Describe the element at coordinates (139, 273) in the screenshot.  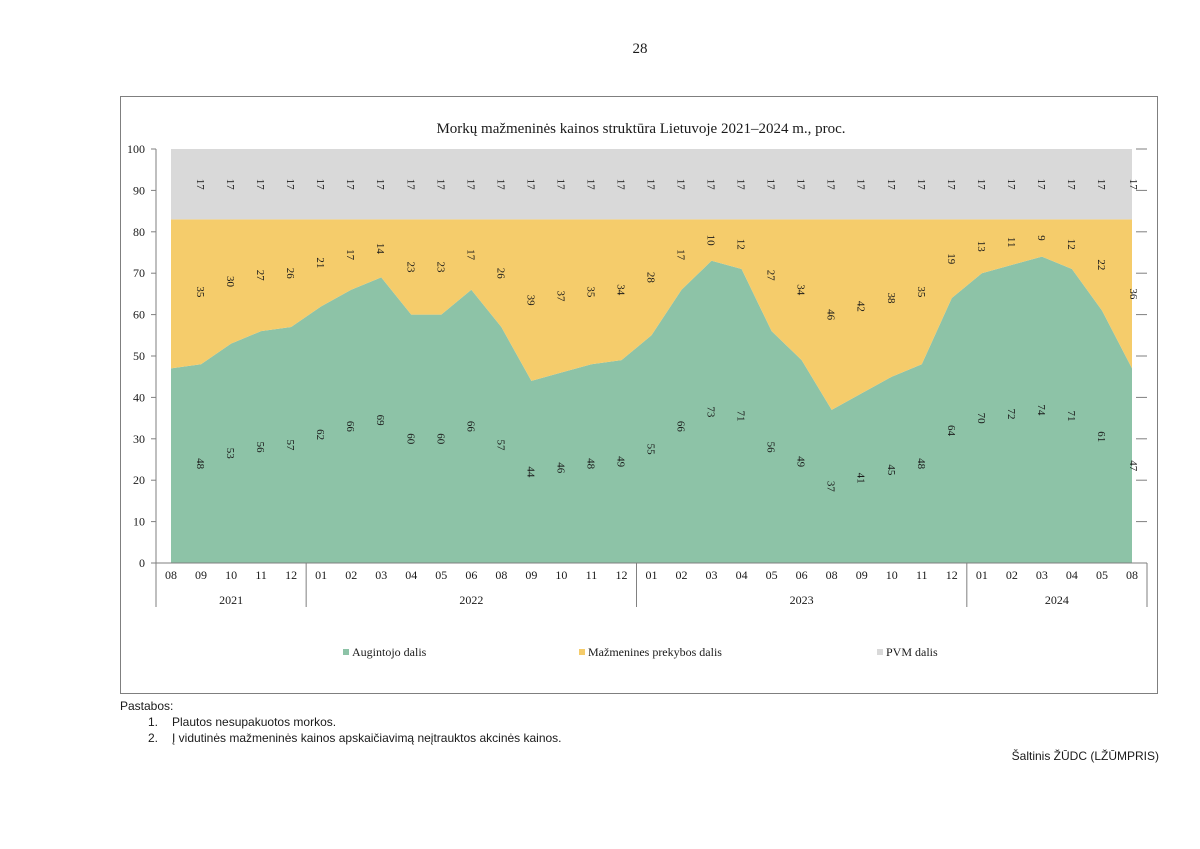
I see `y-tick-label: 70` at that location.